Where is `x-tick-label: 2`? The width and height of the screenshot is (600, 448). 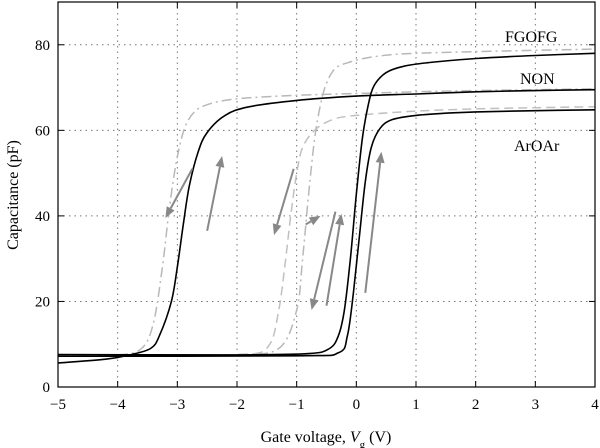 x-tick-label: 2 is located at coordinates (476, 405).